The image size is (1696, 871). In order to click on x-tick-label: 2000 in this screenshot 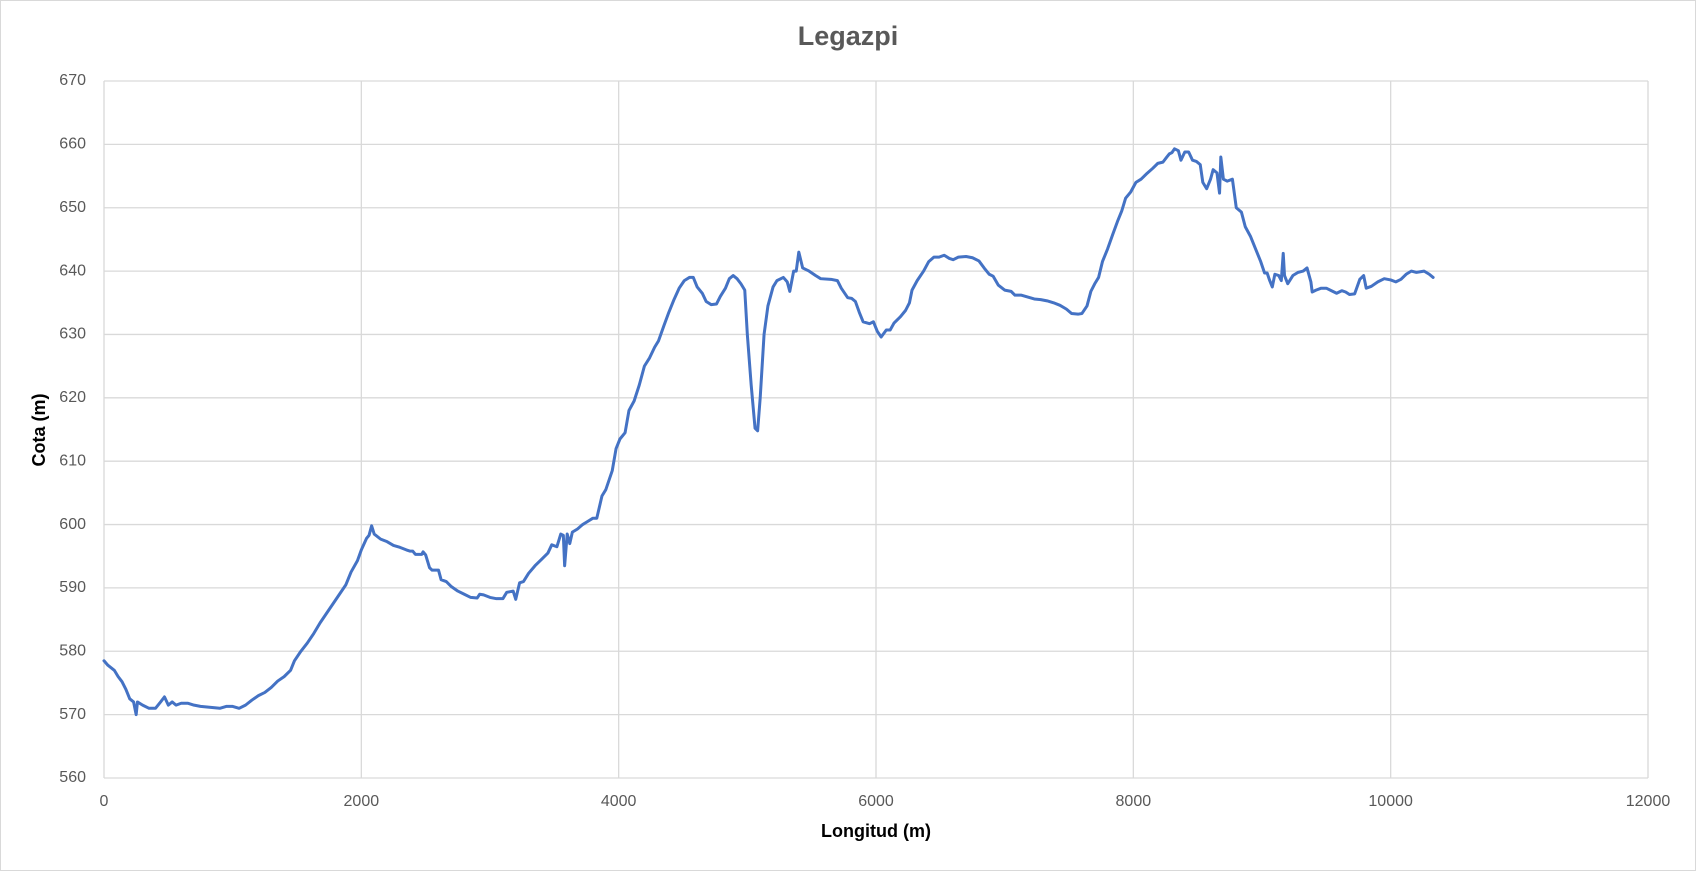, I will do `click(362, 801)`.